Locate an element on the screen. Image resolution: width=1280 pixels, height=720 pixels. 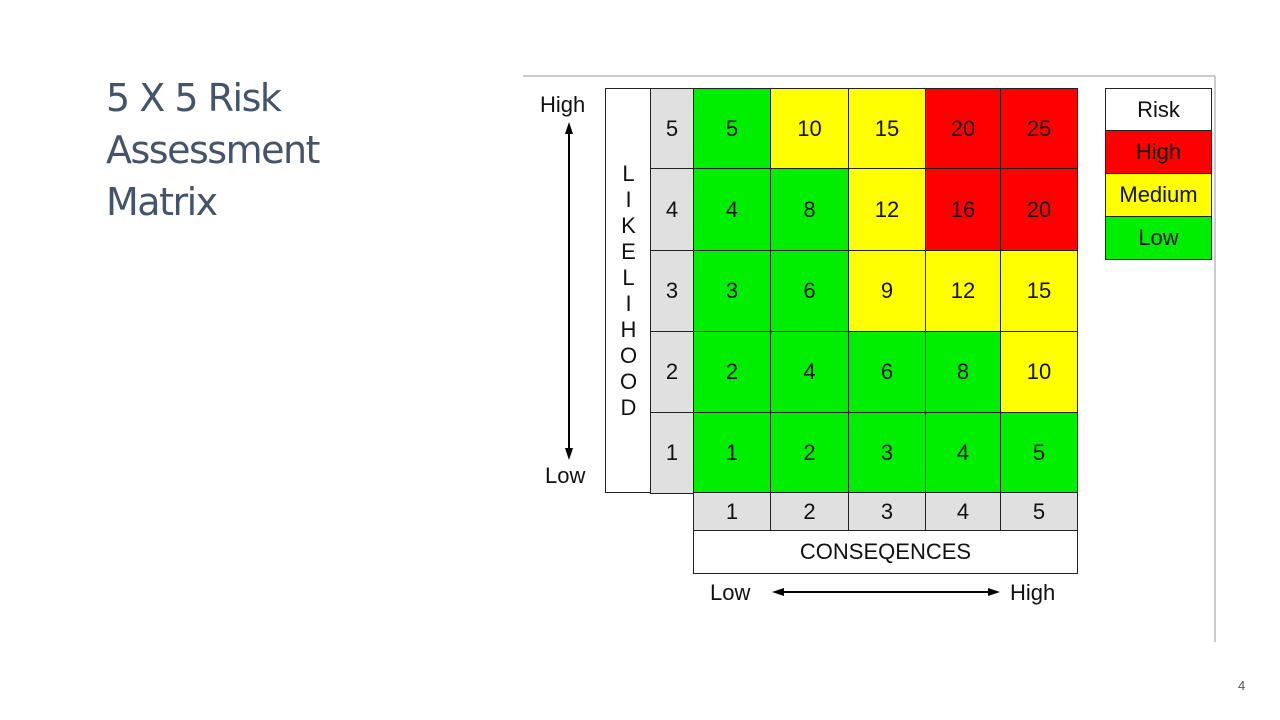
consequences-low: Low is located at coordinates (730, 592).